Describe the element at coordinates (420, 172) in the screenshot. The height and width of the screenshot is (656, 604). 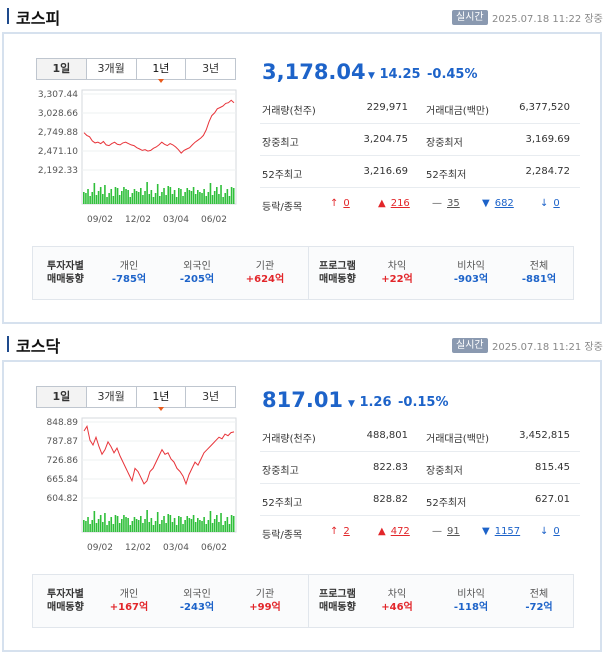
I see `stat-row: 52주최고 3,216.69 52주최저 2,284.72` at that location.